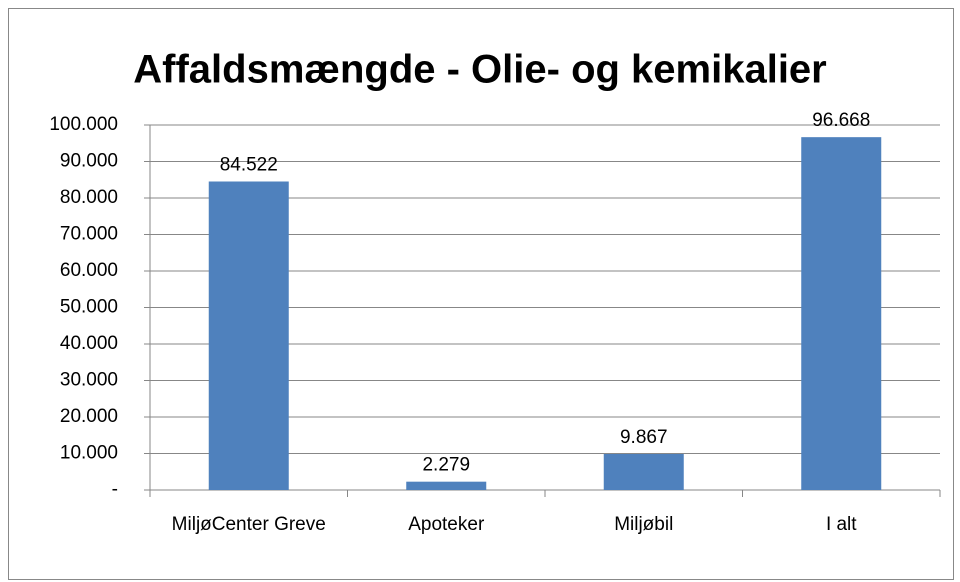  Describe the element at coordinates (248, 524) in the screenshot. I see `x-tick-label: MiljøCenter Greve` at that location.